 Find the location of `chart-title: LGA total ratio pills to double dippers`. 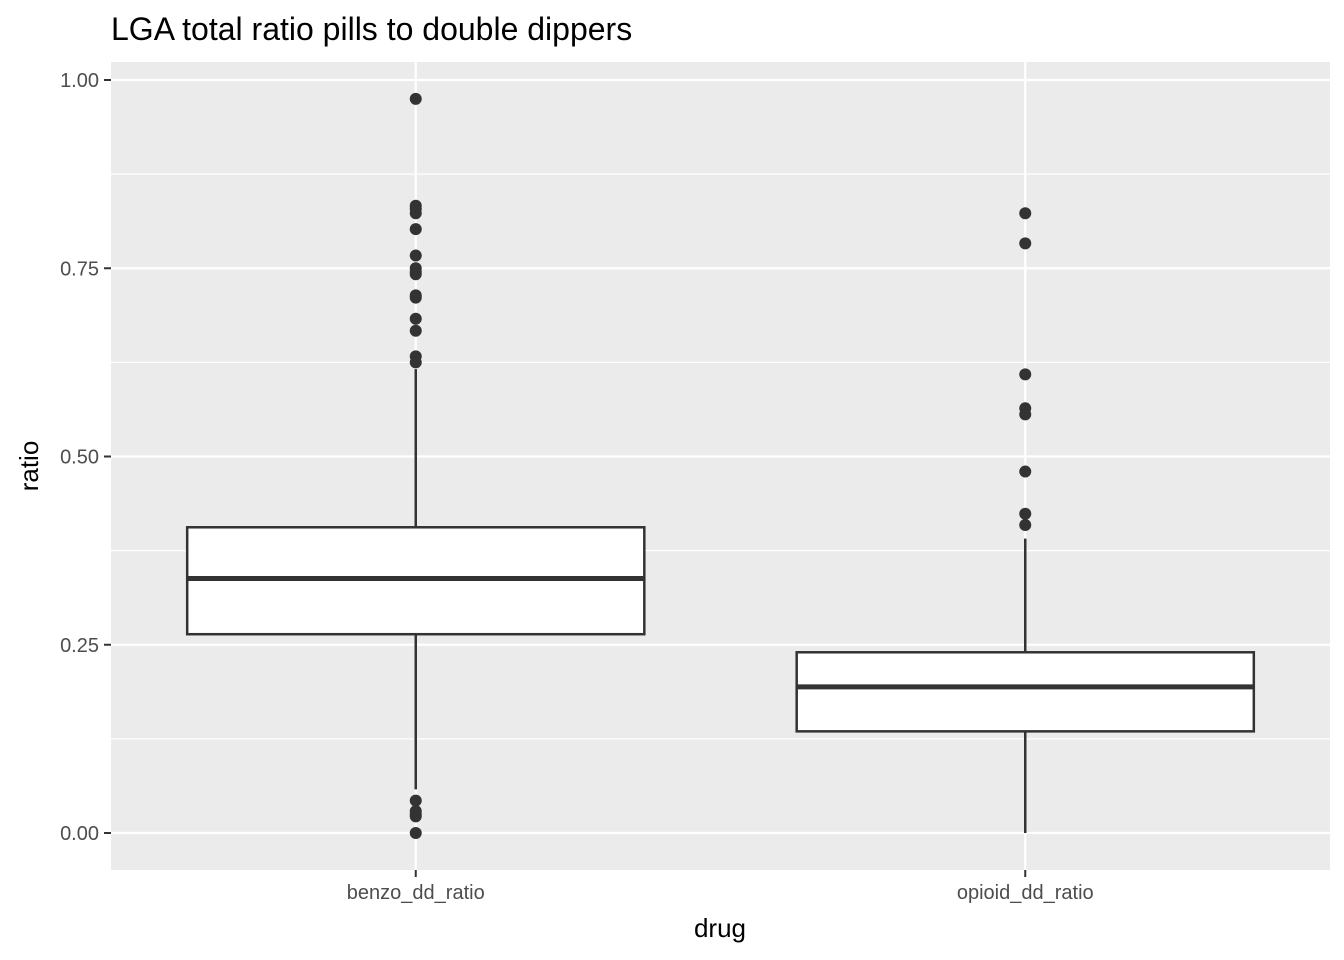

chart-title: LGA total ratio pills to double dippers is located at coordinates (371, 29).